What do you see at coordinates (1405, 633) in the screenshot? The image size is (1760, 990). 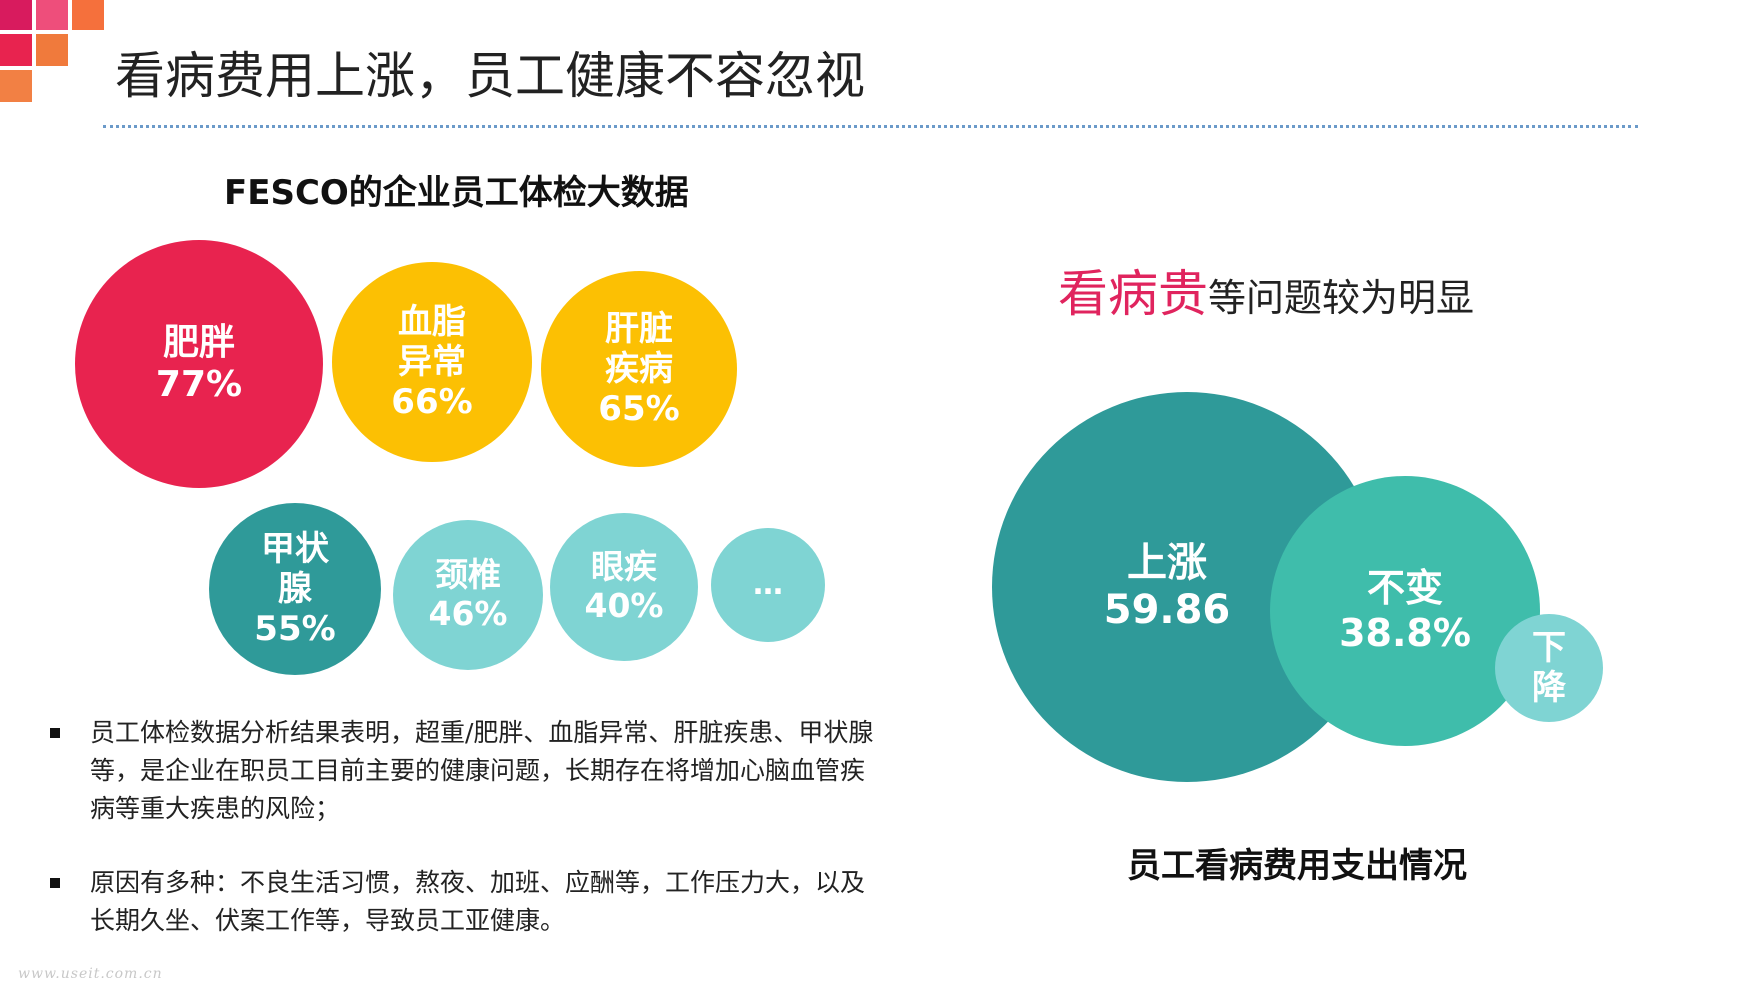 I see `bubble-value: 38.8%` at bounding box center [1405, 633].